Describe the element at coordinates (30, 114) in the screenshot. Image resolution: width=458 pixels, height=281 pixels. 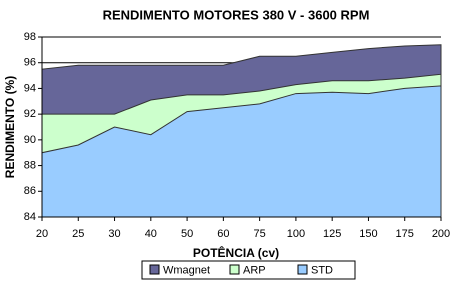
I see `y-tick-label: 92` at that location.